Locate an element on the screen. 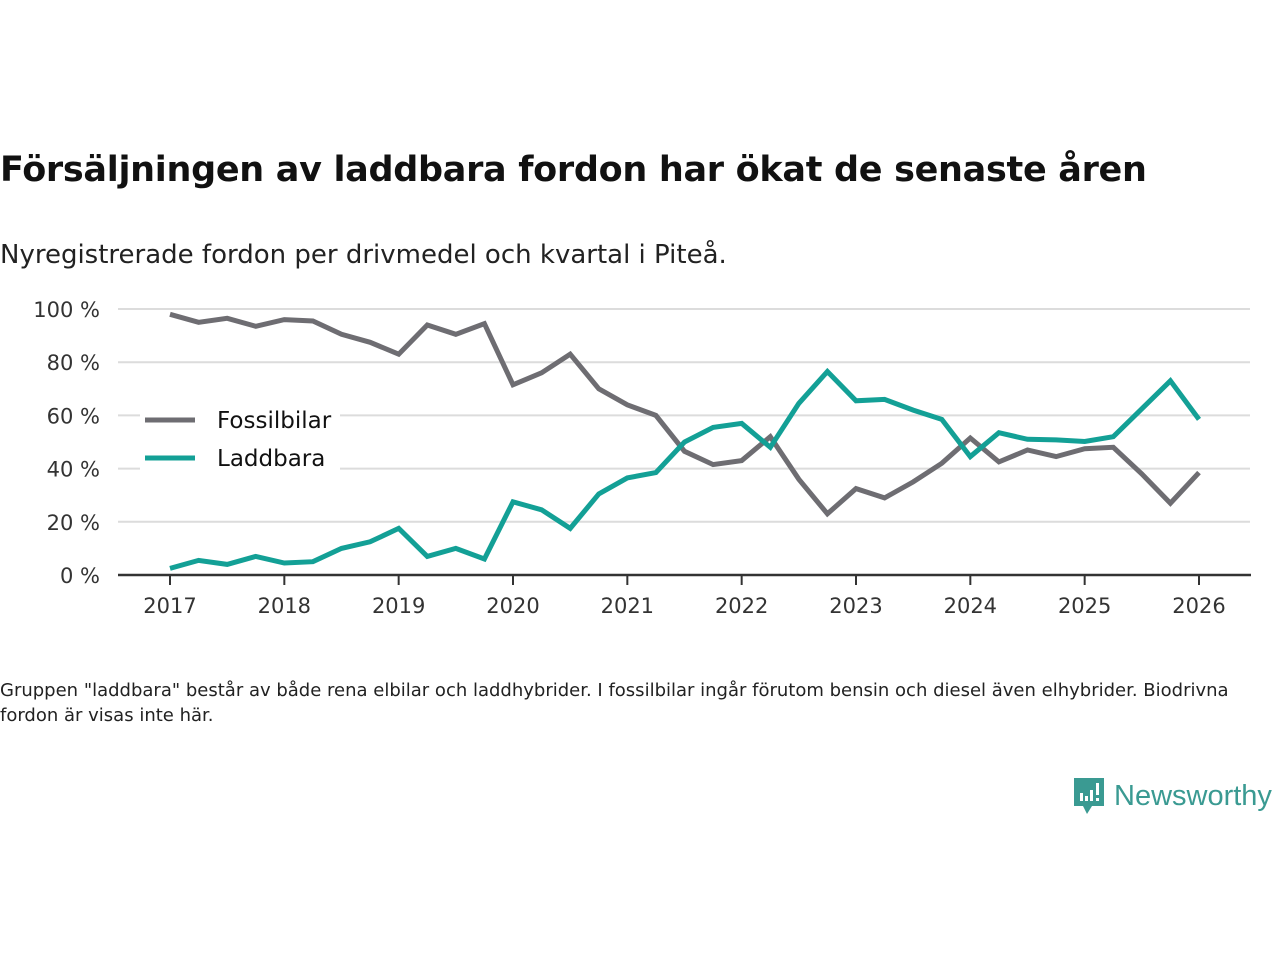  y-tick-label: 20 % is located at coordinates (73, 523).